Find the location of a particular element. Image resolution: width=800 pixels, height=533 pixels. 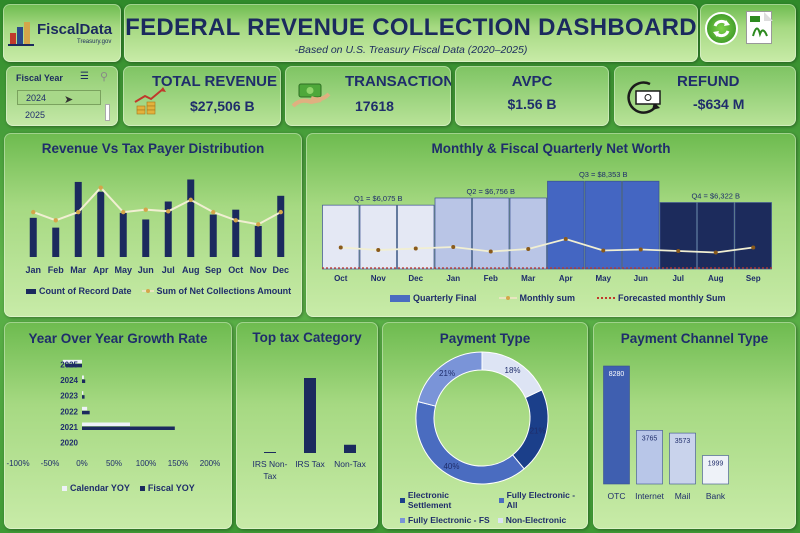

slicer-title: Fiscal Year is located at coordinates (39, 78).